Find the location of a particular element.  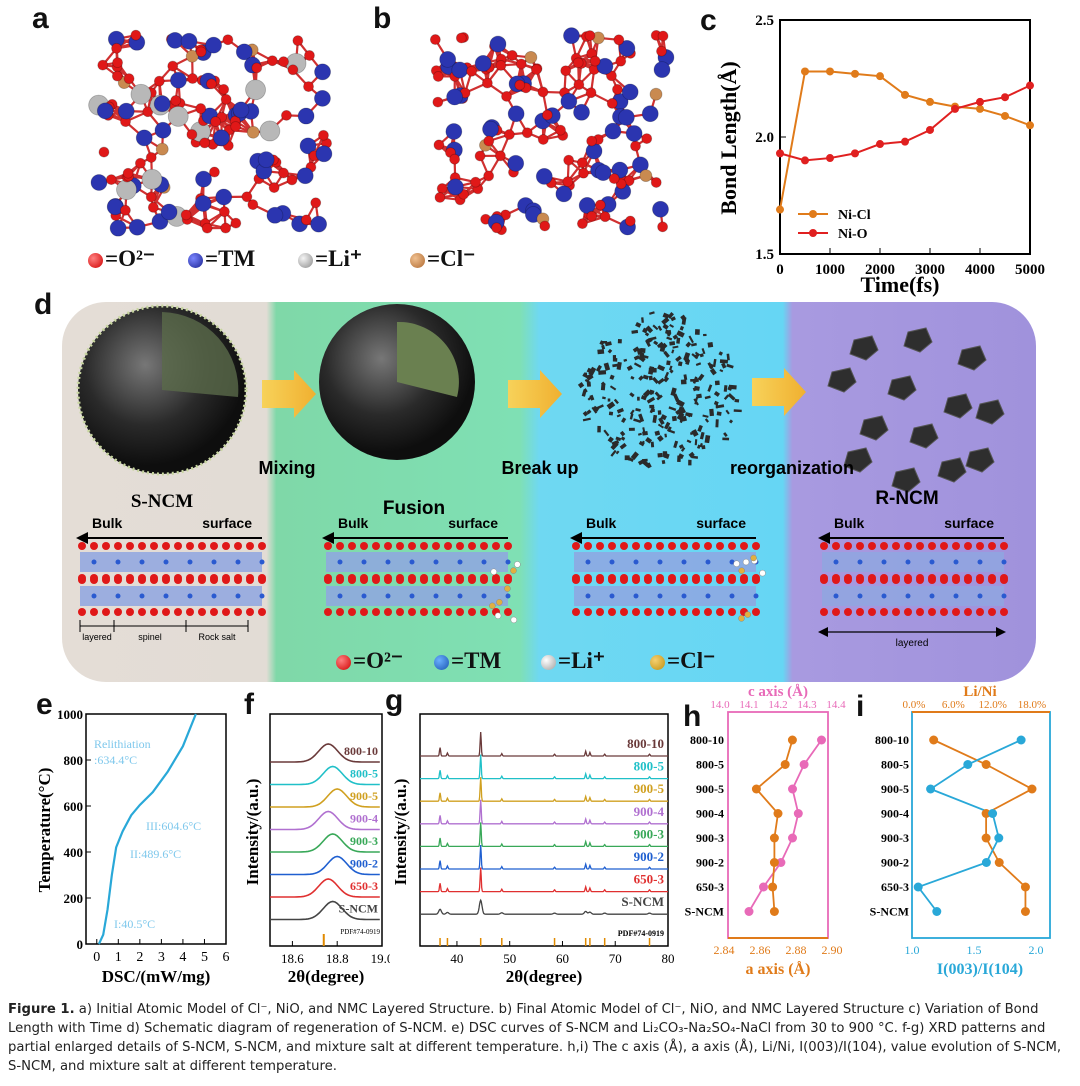

y-axis-label: Temperature(°C) is located at coordinates (44, 830).